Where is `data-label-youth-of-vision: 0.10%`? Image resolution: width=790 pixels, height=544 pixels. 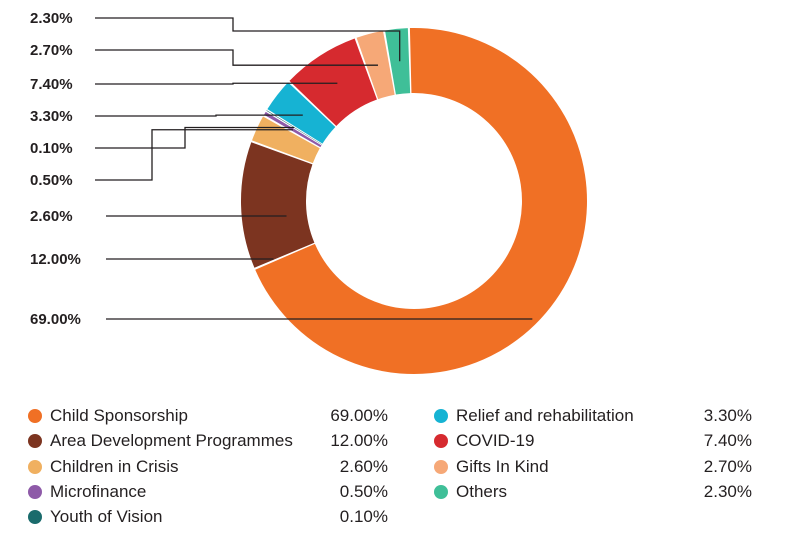
data-label-youth-of-vision: 0.10% is located at coordinates (51, 148).